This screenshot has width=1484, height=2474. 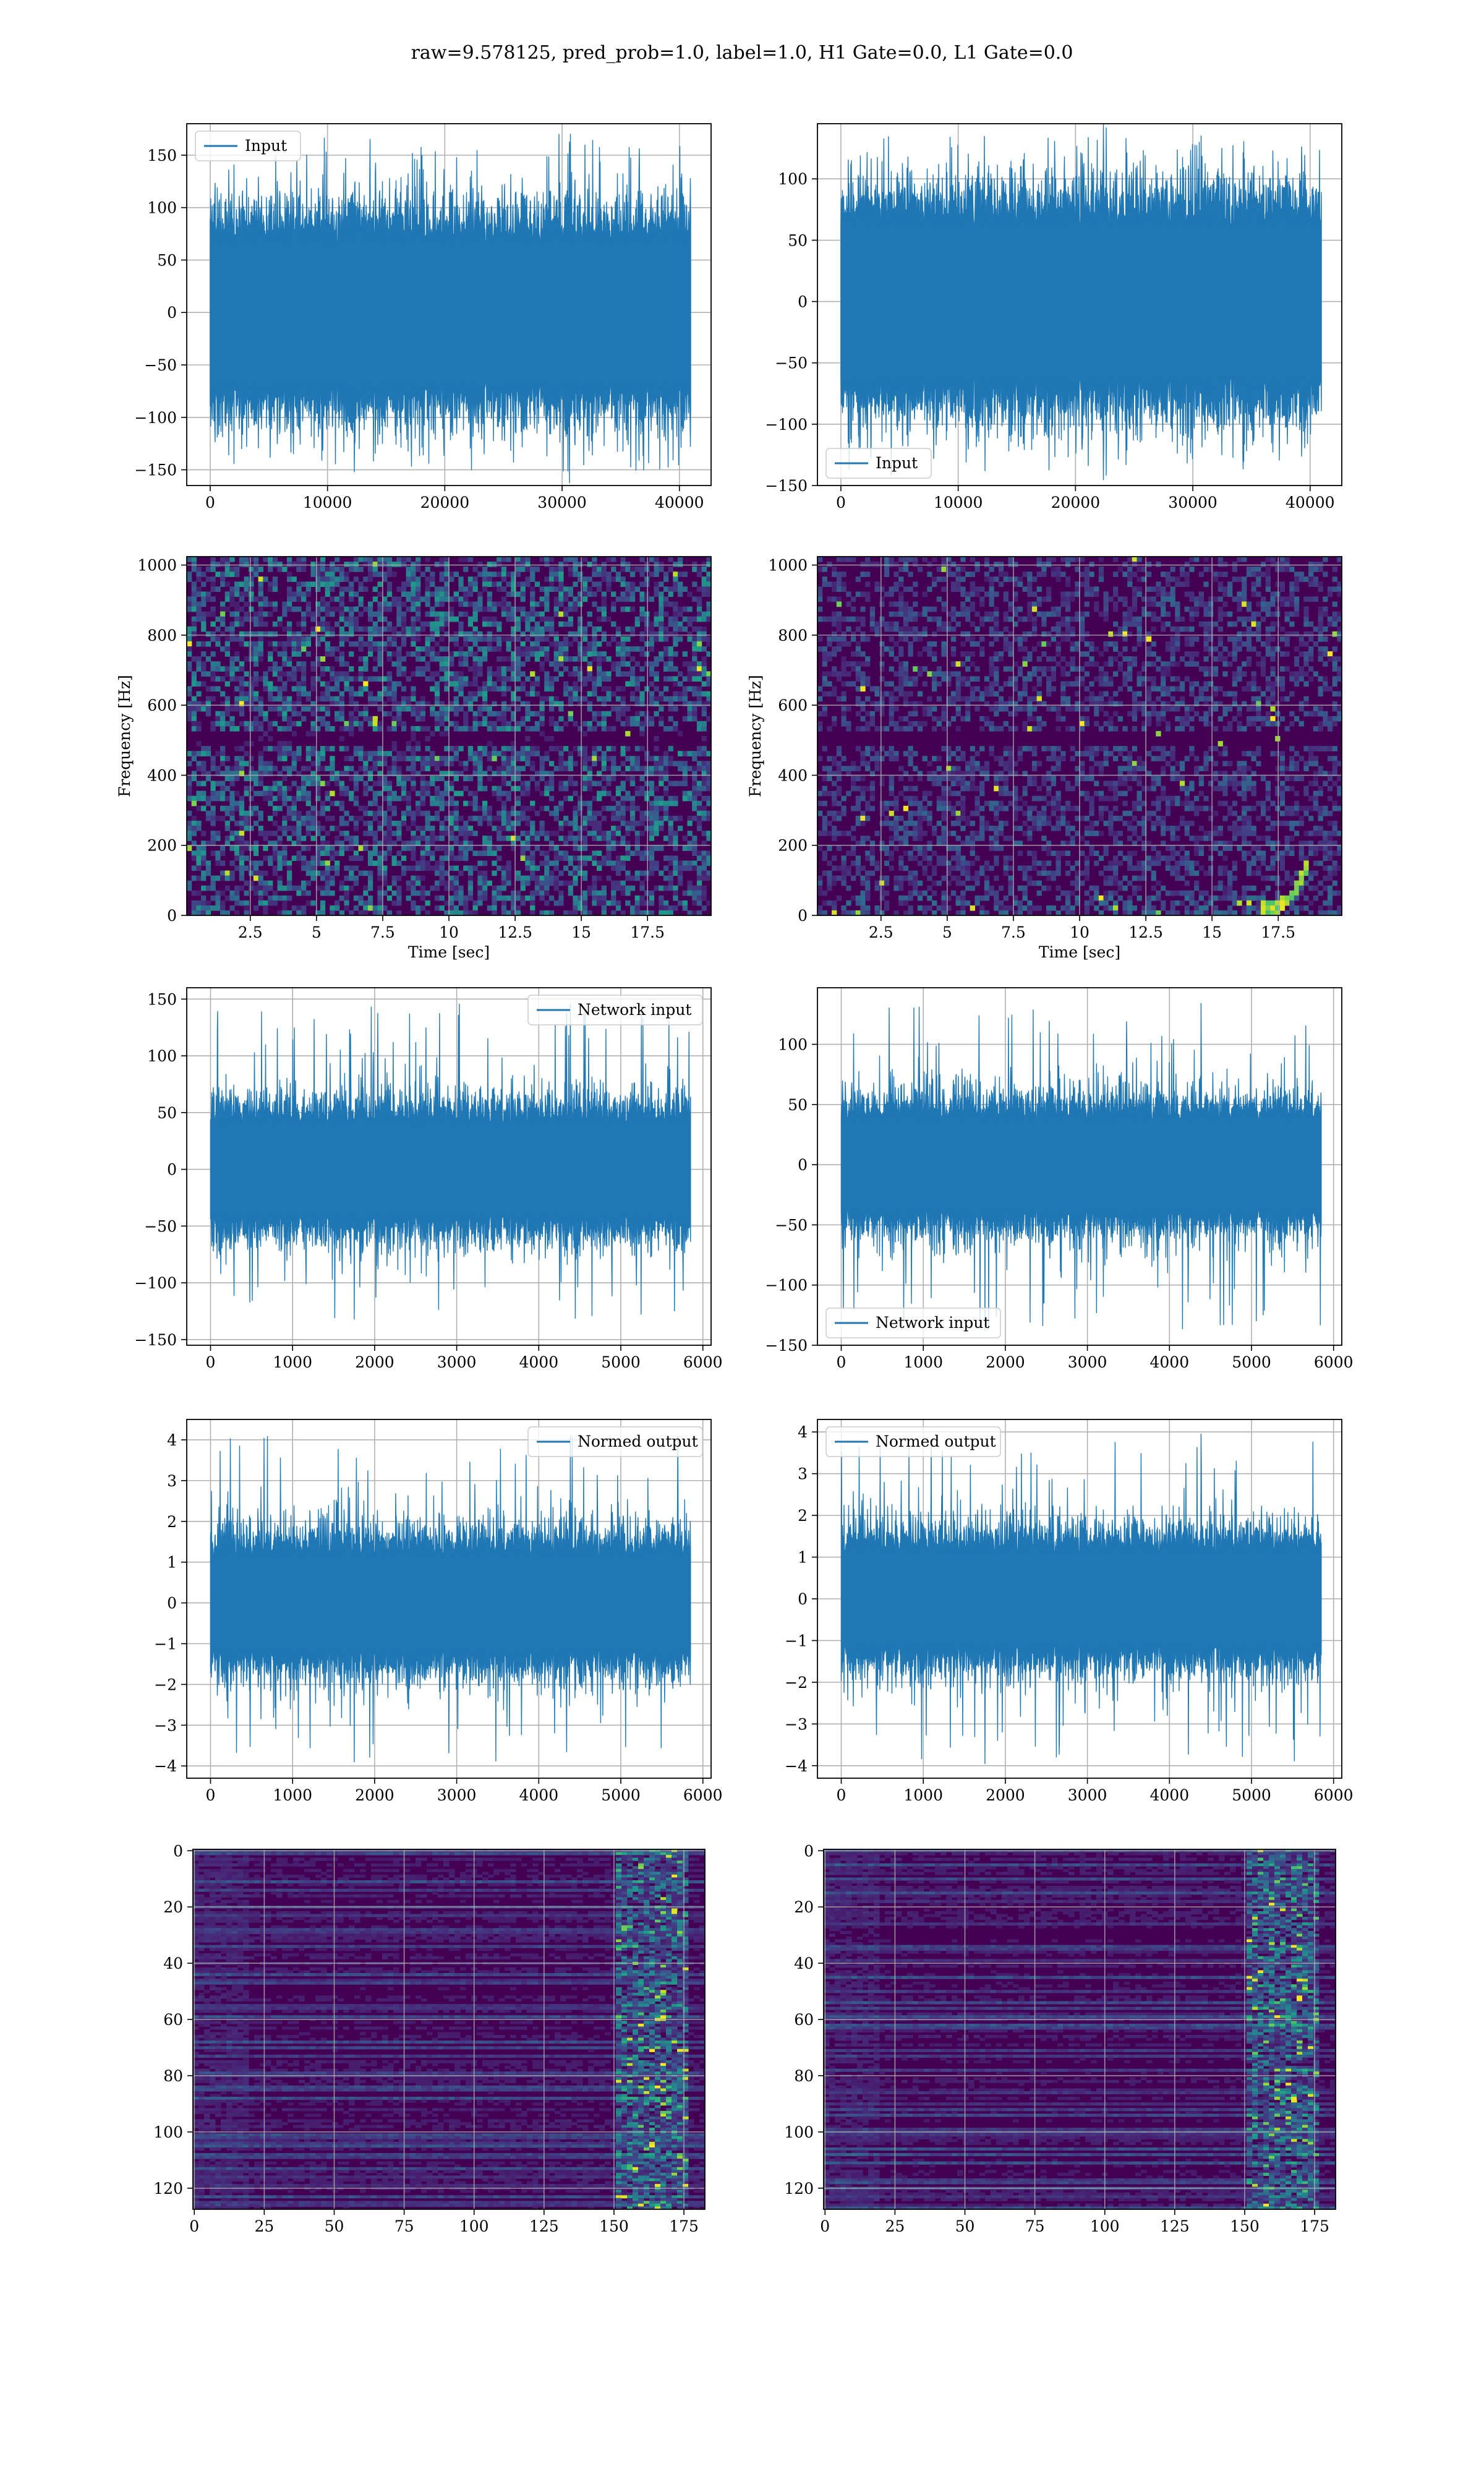 I want to click on subplot-r5c1: 0 25 50 75 100 125 150 175 0 20 40 60 80 100 120, so click(x=429, y=2039).